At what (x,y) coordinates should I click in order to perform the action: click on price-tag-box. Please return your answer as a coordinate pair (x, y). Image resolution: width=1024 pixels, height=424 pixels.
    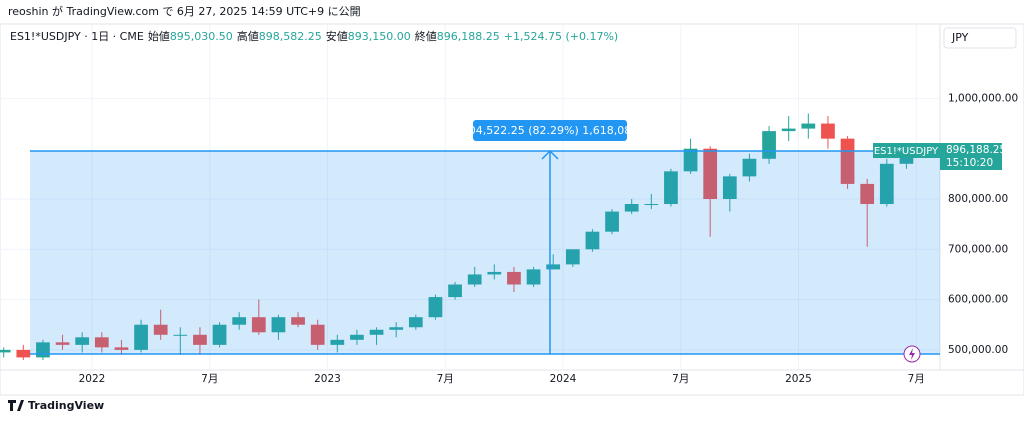
    Looking at the image, I should click on (971, 156).